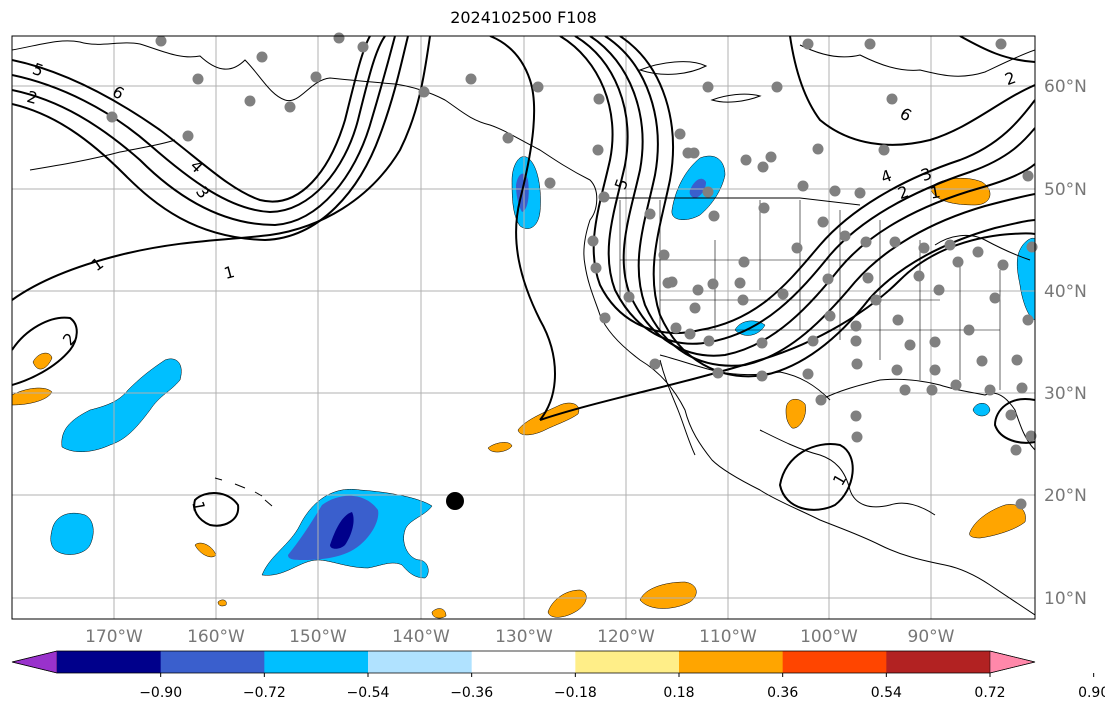  What do you see at coordinates (523, 17) in the screenshot?
I see `map-title: 2024102500 F108` at bounding box center [523, 17].